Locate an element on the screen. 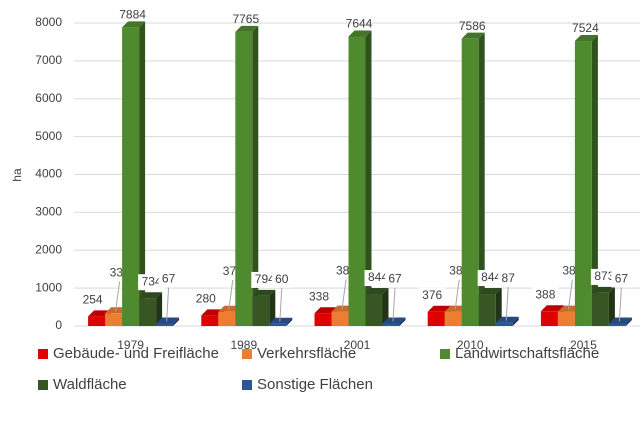  data-label: 7765 is located at coordinates (245, 19).